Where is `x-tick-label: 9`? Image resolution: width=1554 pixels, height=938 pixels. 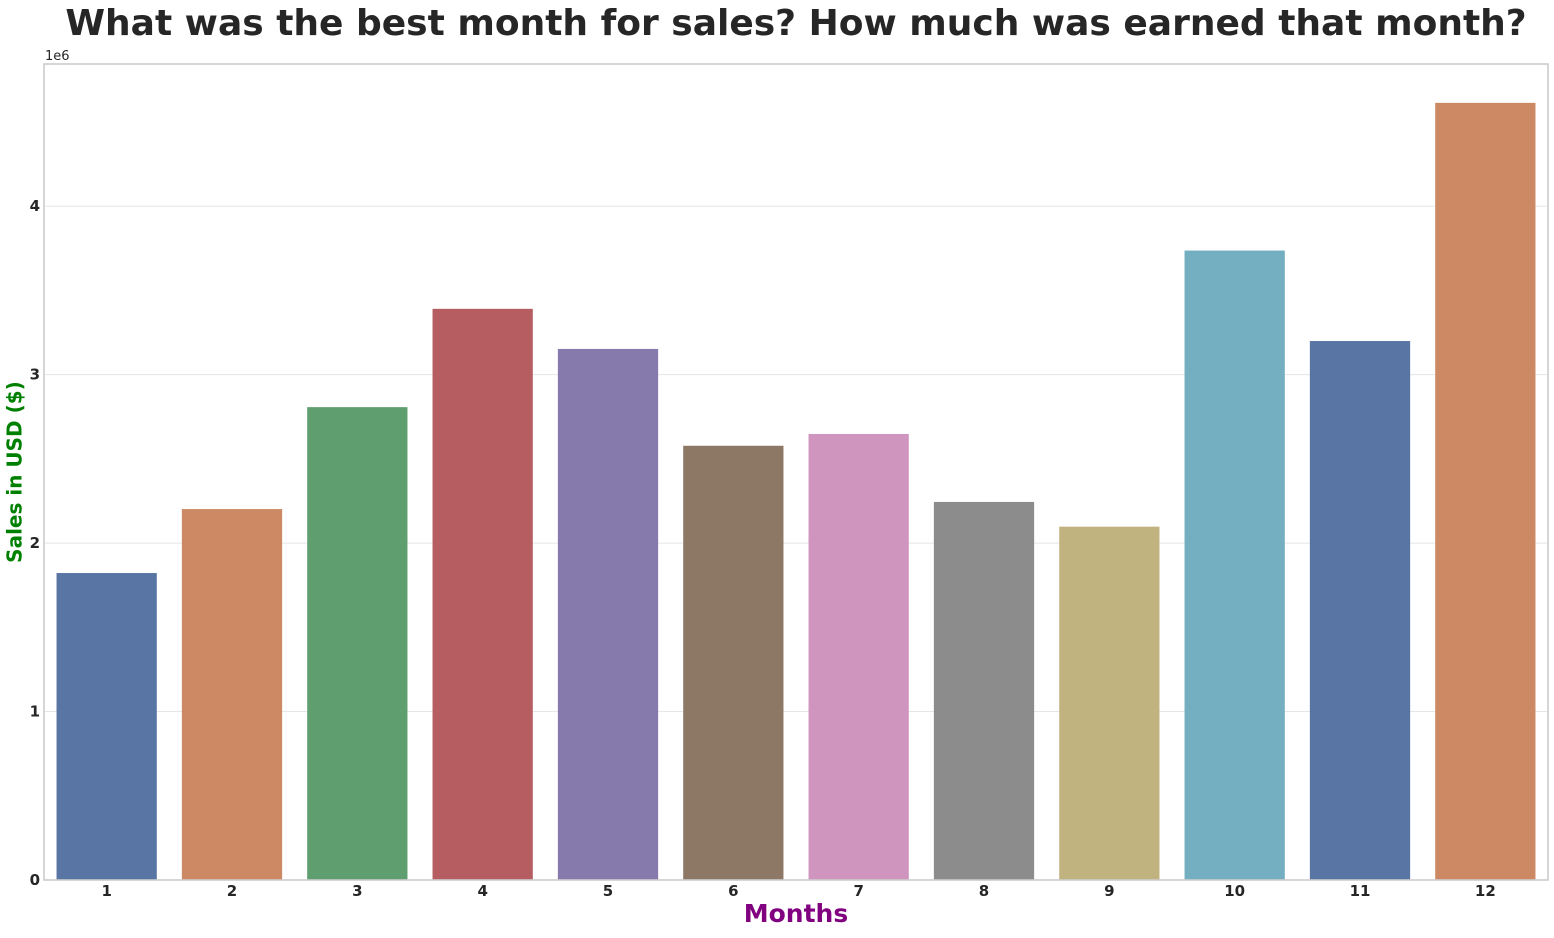
x-tick-label: 9 is located at coordinates (1109, 891).